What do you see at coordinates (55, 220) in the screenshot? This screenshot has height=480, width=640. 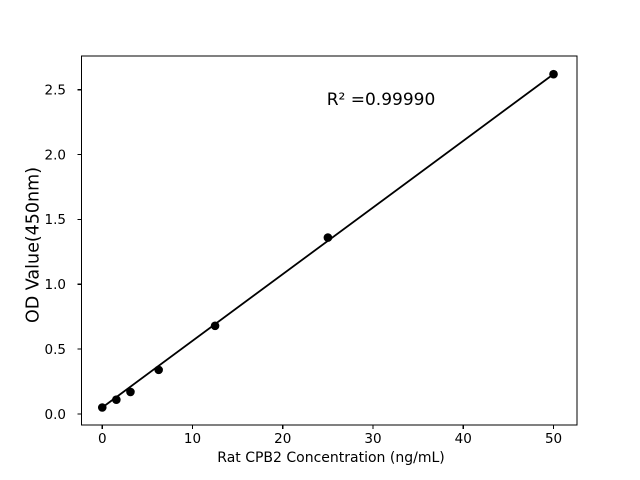 I see `y-tick-label: 1.5` at bounding box center [55, 220].